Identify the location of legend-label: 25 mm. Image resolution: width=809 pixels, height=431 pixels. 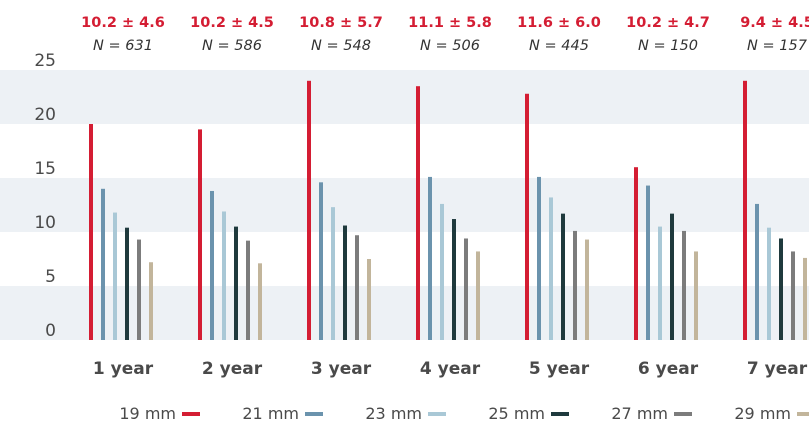
(516, 413).